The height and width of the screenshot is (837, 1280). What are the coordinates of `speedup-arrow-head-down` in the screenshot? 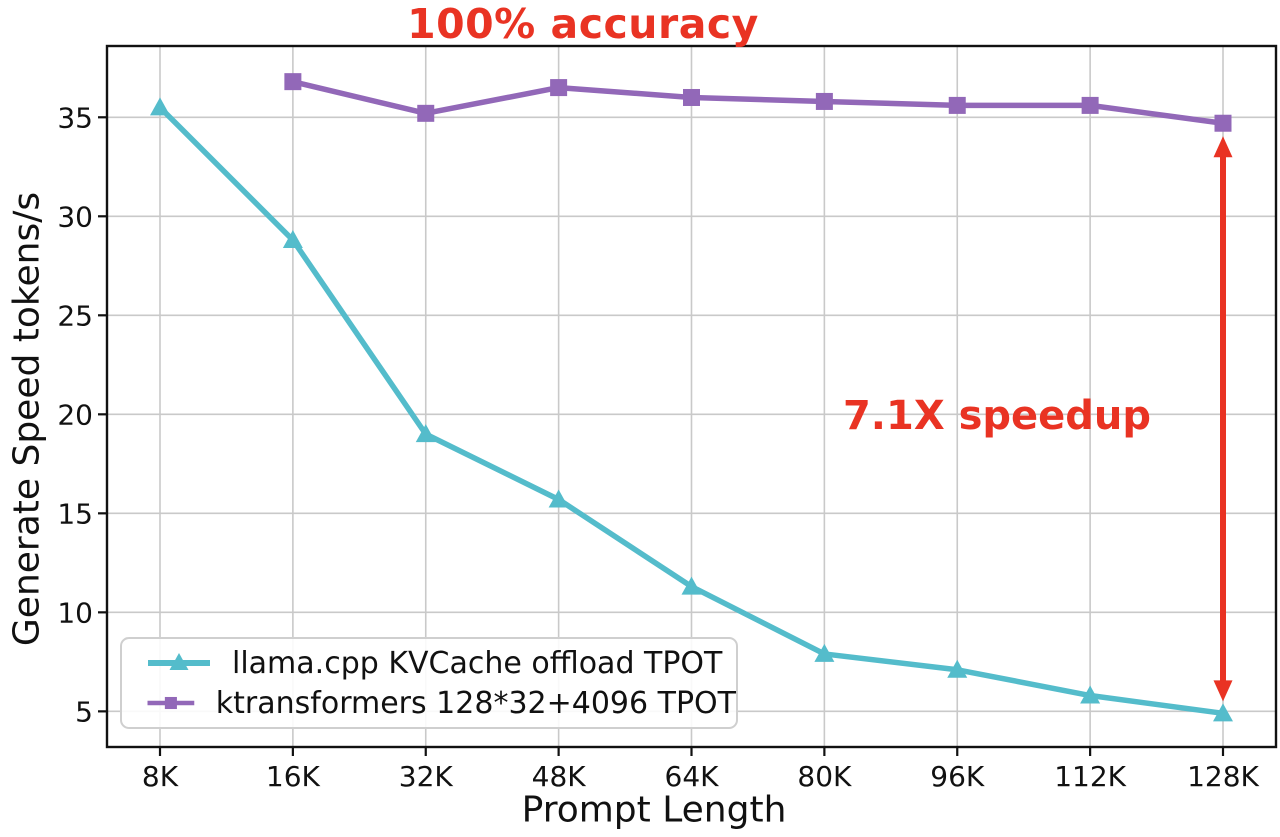 It's located at (1223, 691).